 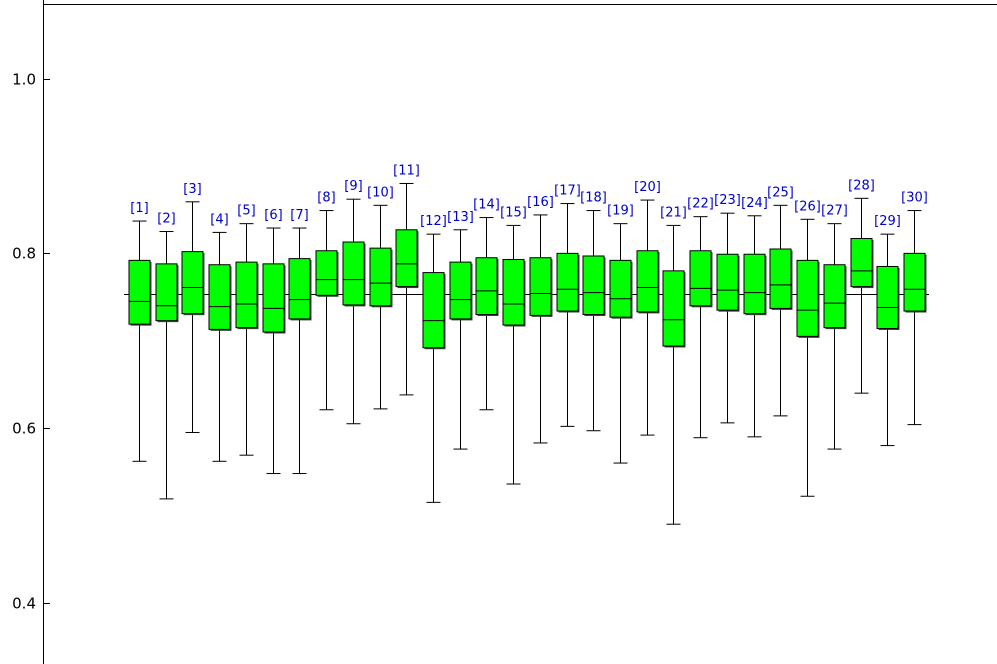 What do you see at coordinates (807, 348) in the screenshot?
I see `box-26: [26]` at bounding box center [807, 348].